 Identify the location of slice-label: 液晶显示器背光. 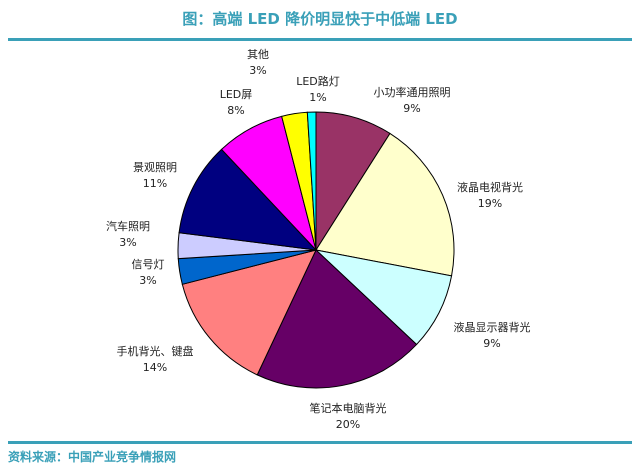
(492, 327).